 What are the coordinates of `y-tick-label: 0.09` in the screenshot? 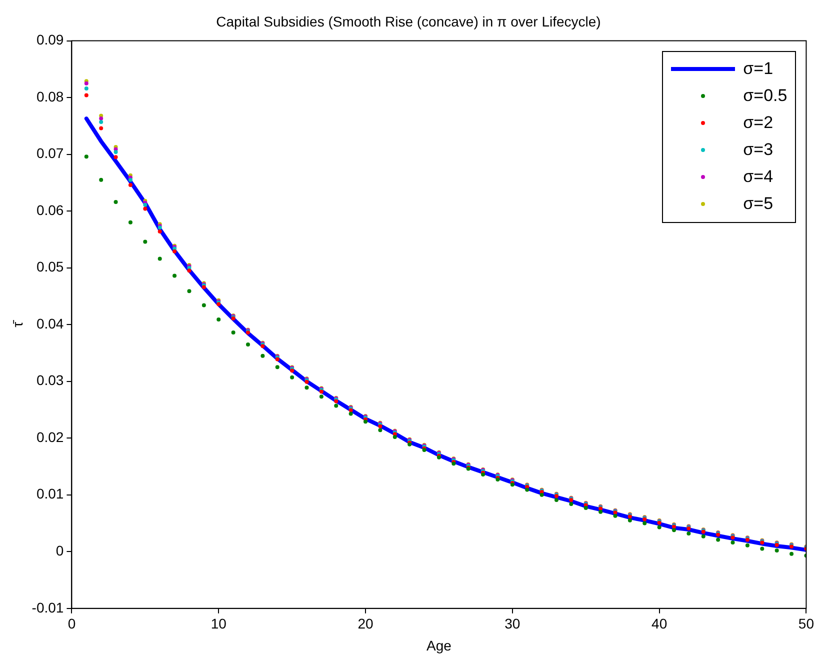 It's located at (50, 40).